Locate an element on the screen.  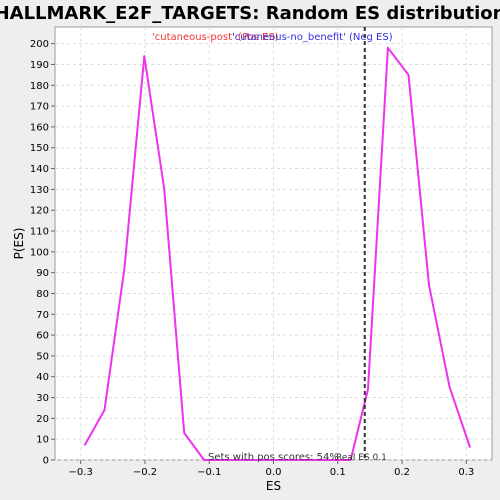
y-tick-label: 180 is located at coordinates (39, 86).